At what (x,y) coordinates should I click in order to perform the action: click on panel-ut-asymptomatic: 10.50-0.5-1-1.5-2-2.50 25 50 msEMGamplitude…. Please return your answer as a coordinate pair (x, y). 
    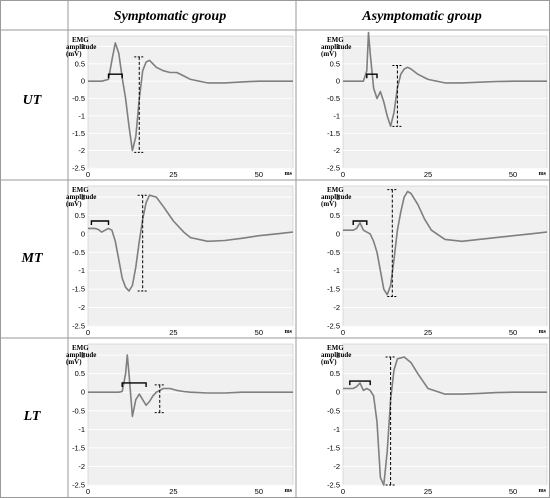
    Looking at the image, I should click on (434, 105).